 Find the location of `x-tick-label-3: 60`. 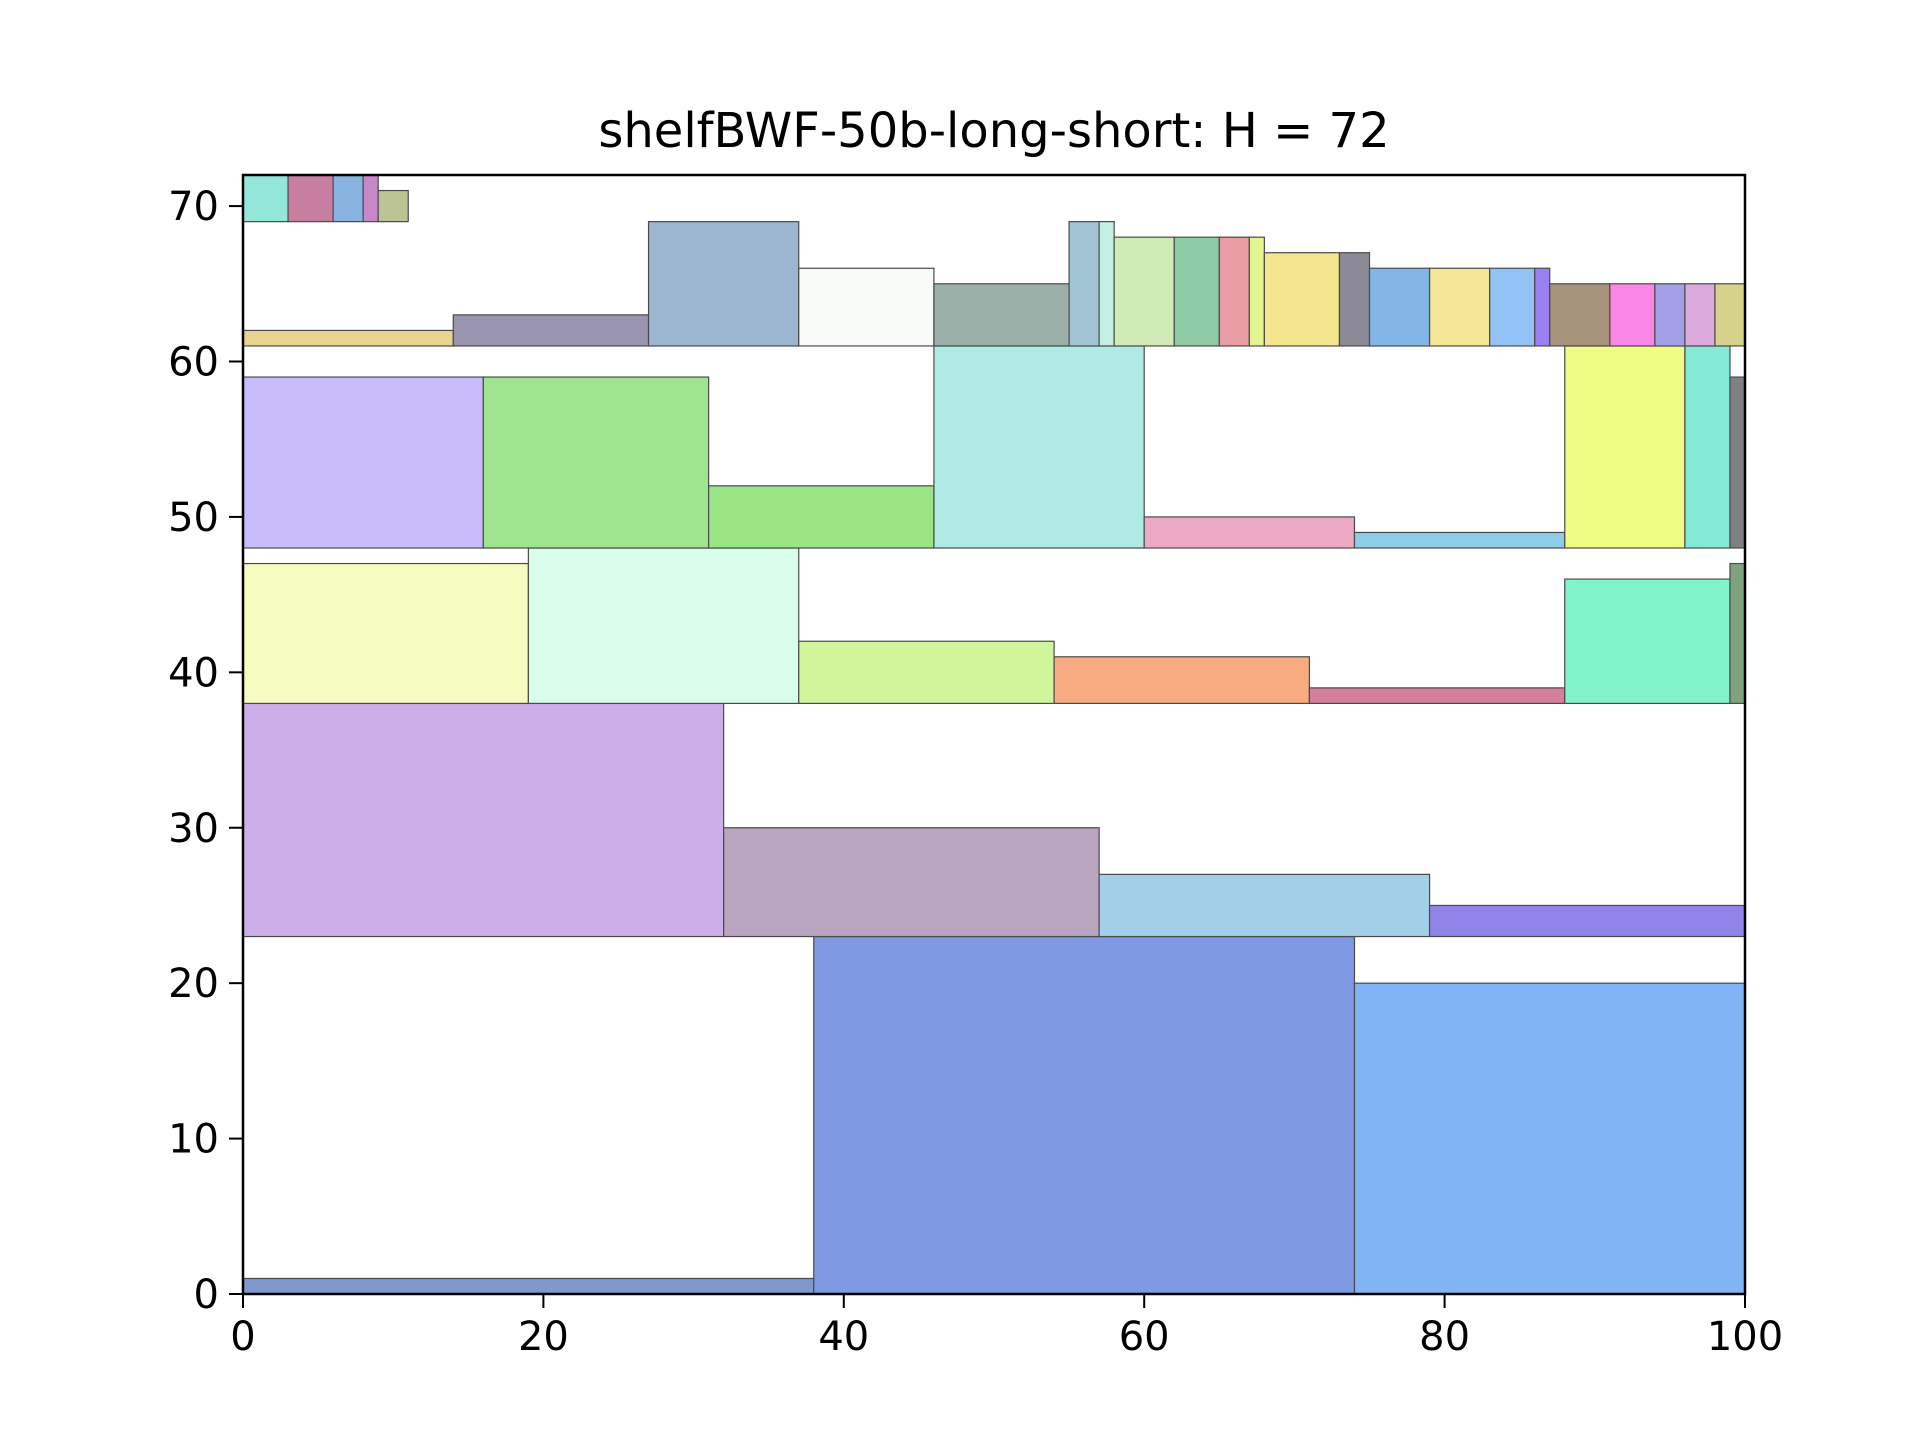

x-tick-label-3: 60 is located at coordinates (1144, 1337).